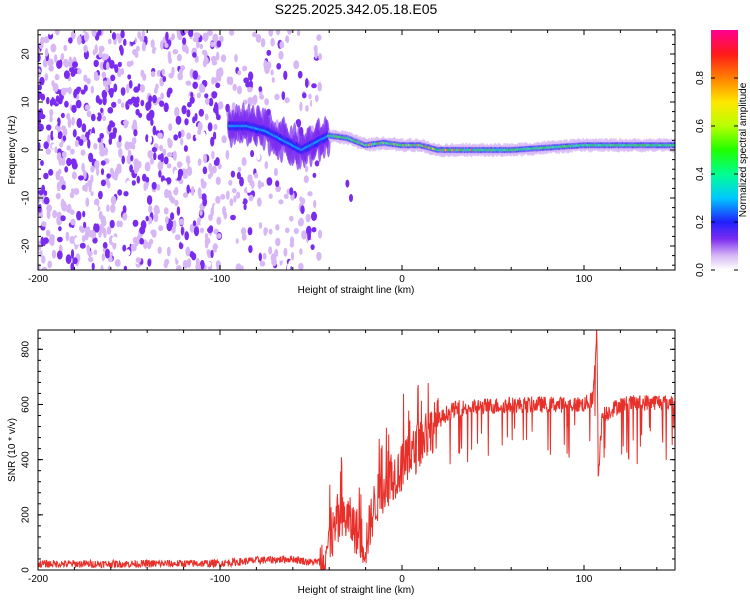 The height and width of the screenshot is (600, 750). Describe the element at coordinates (12, 150) in the screenshot. I see `spectrogram-y-axis-label: Frequency (Hz)` at that location.